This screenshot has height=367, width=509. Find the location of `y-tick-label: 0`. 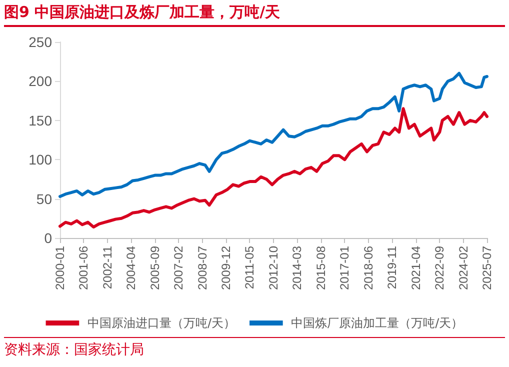

y-tick-label: 0 is located at coordinates (48, 238).